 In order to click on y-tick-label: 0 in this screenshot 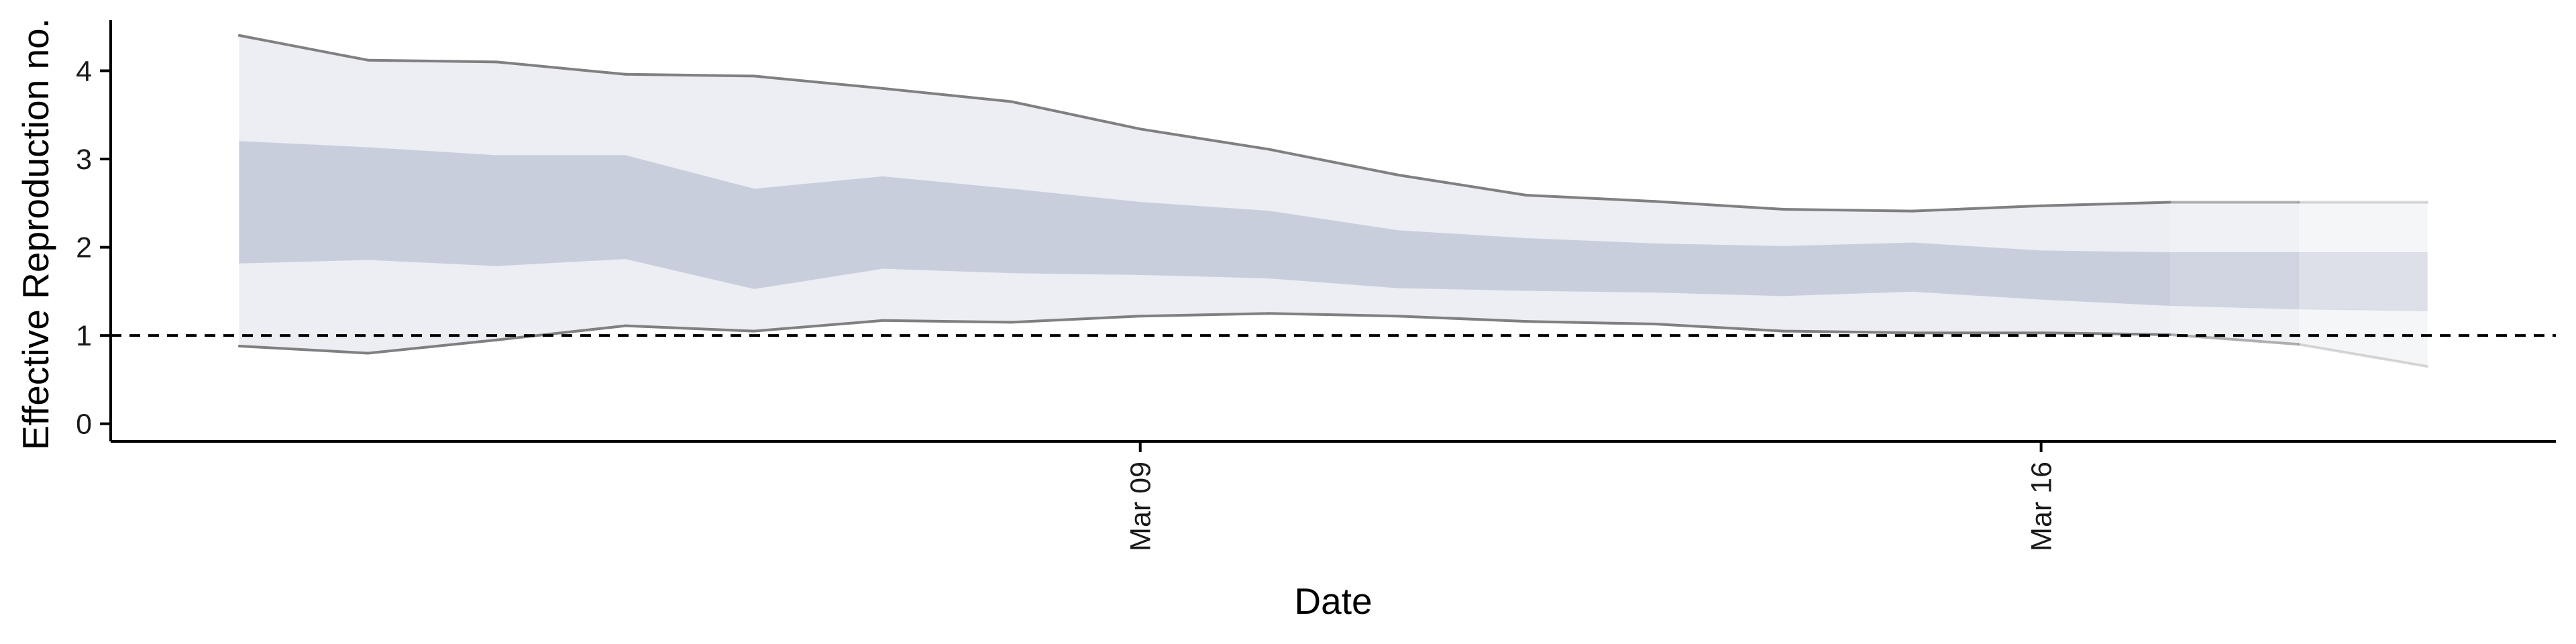, I will do `click(84, 425)`.